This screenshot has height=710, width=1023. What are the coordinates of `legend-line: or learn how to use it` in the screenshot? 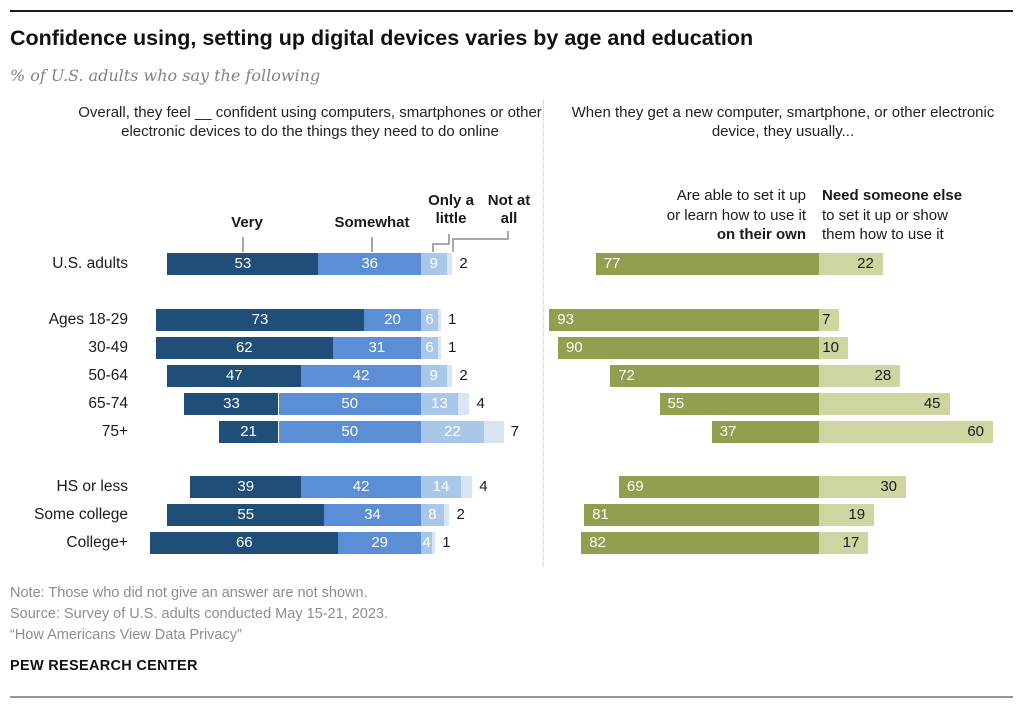 It's located at (736, 215).